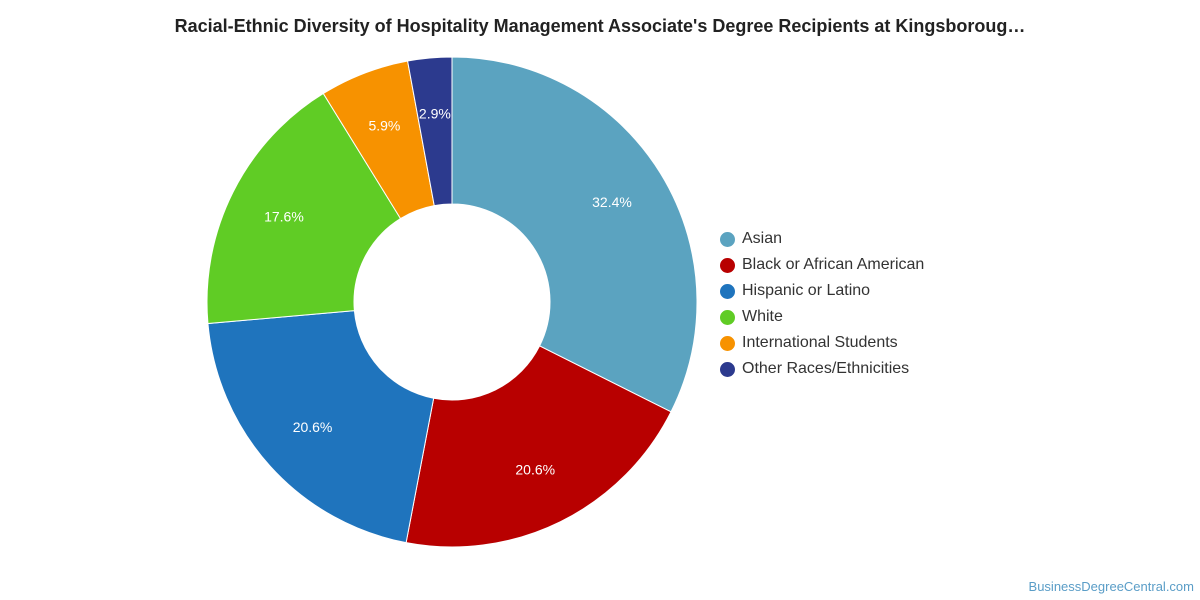 This screenshot has height=600, width=1200. What do you see at coordinates (535, 469) in the screenshot?
I see `slice-label-black-or-african-american: 20.6%` at bounding box center [535, 469].